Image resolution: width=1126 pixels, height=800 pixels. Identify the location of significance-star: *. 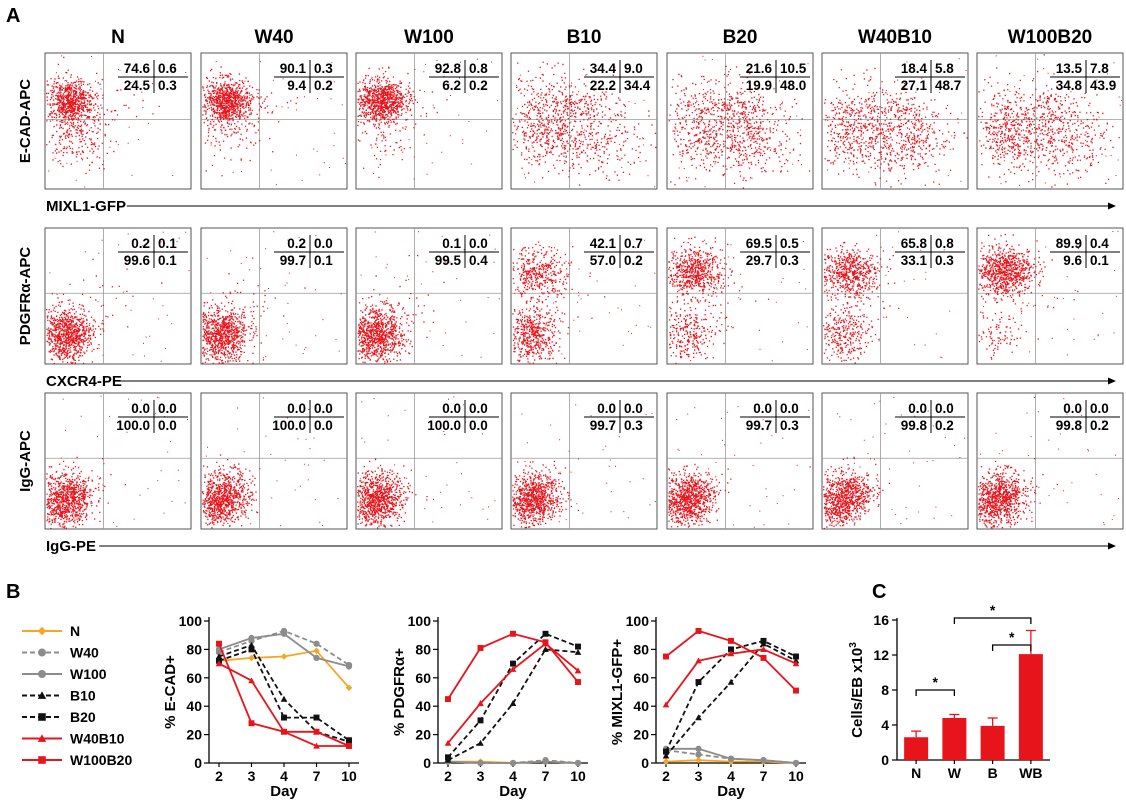
(936, 682).